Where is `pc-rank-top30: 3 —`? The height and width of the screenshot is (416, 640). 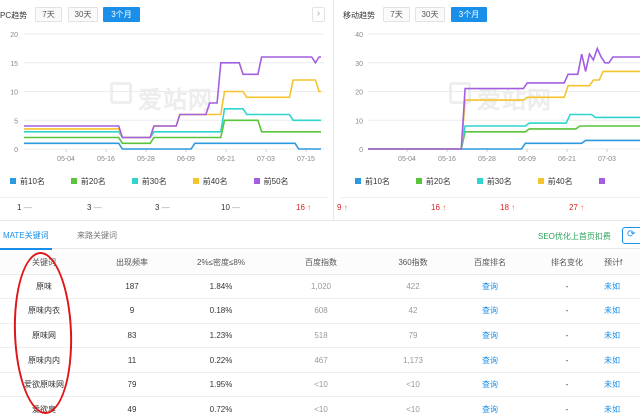
pc-rank-top30: 3 — is located at coordinates (162, 207).